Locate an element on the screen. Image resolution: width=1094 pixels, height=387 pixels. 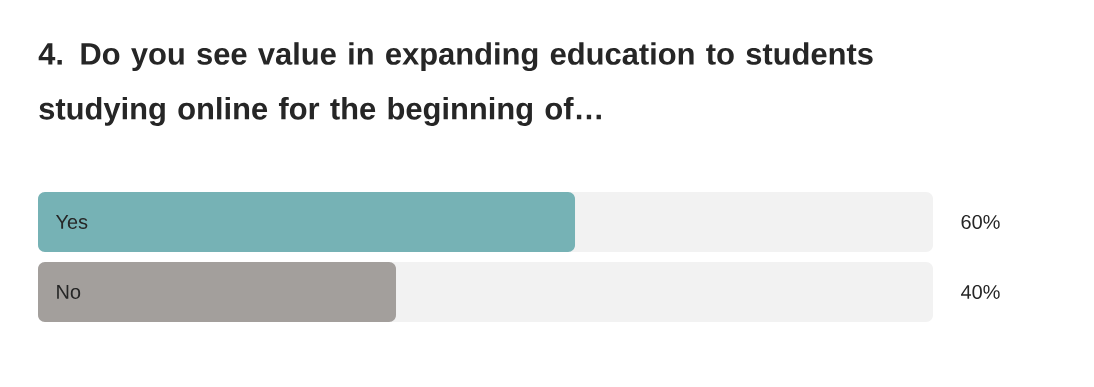
data-label: 40% is located at coordinates (980, 292).